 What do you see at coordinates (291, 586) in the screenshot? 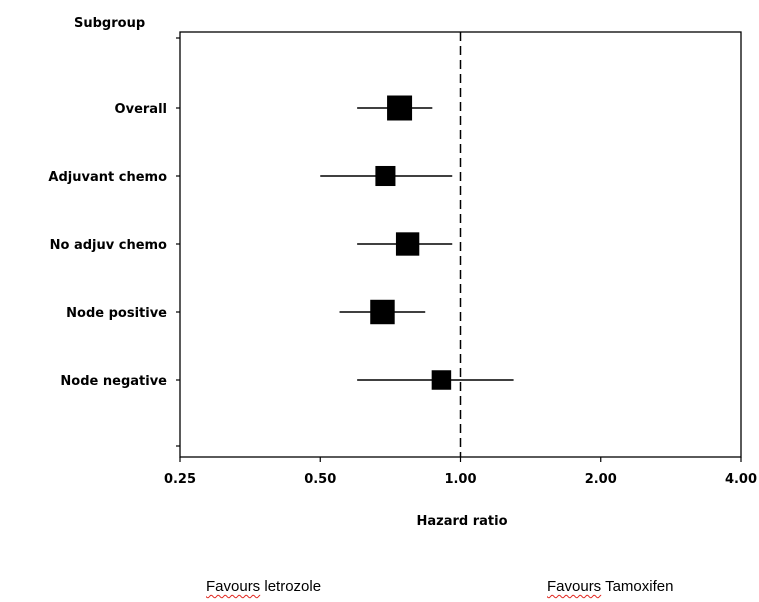
I see `favours-target: letrozole` at bounding box center [291, 586].